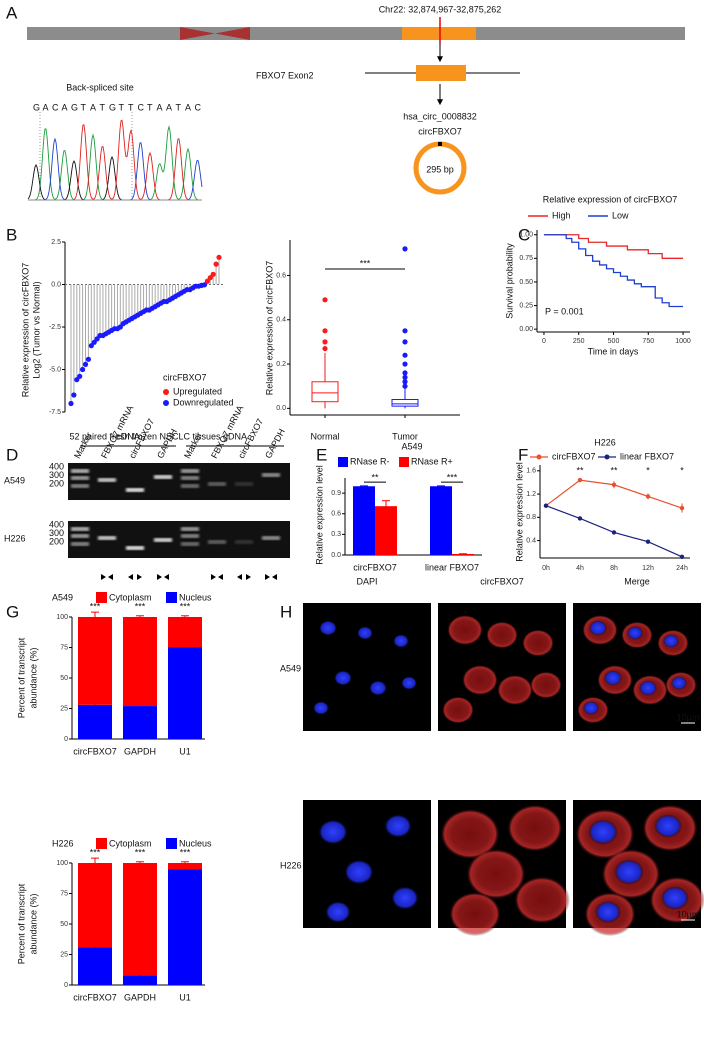  I want to click on x-tick-label: 1000, so click(683, 341).